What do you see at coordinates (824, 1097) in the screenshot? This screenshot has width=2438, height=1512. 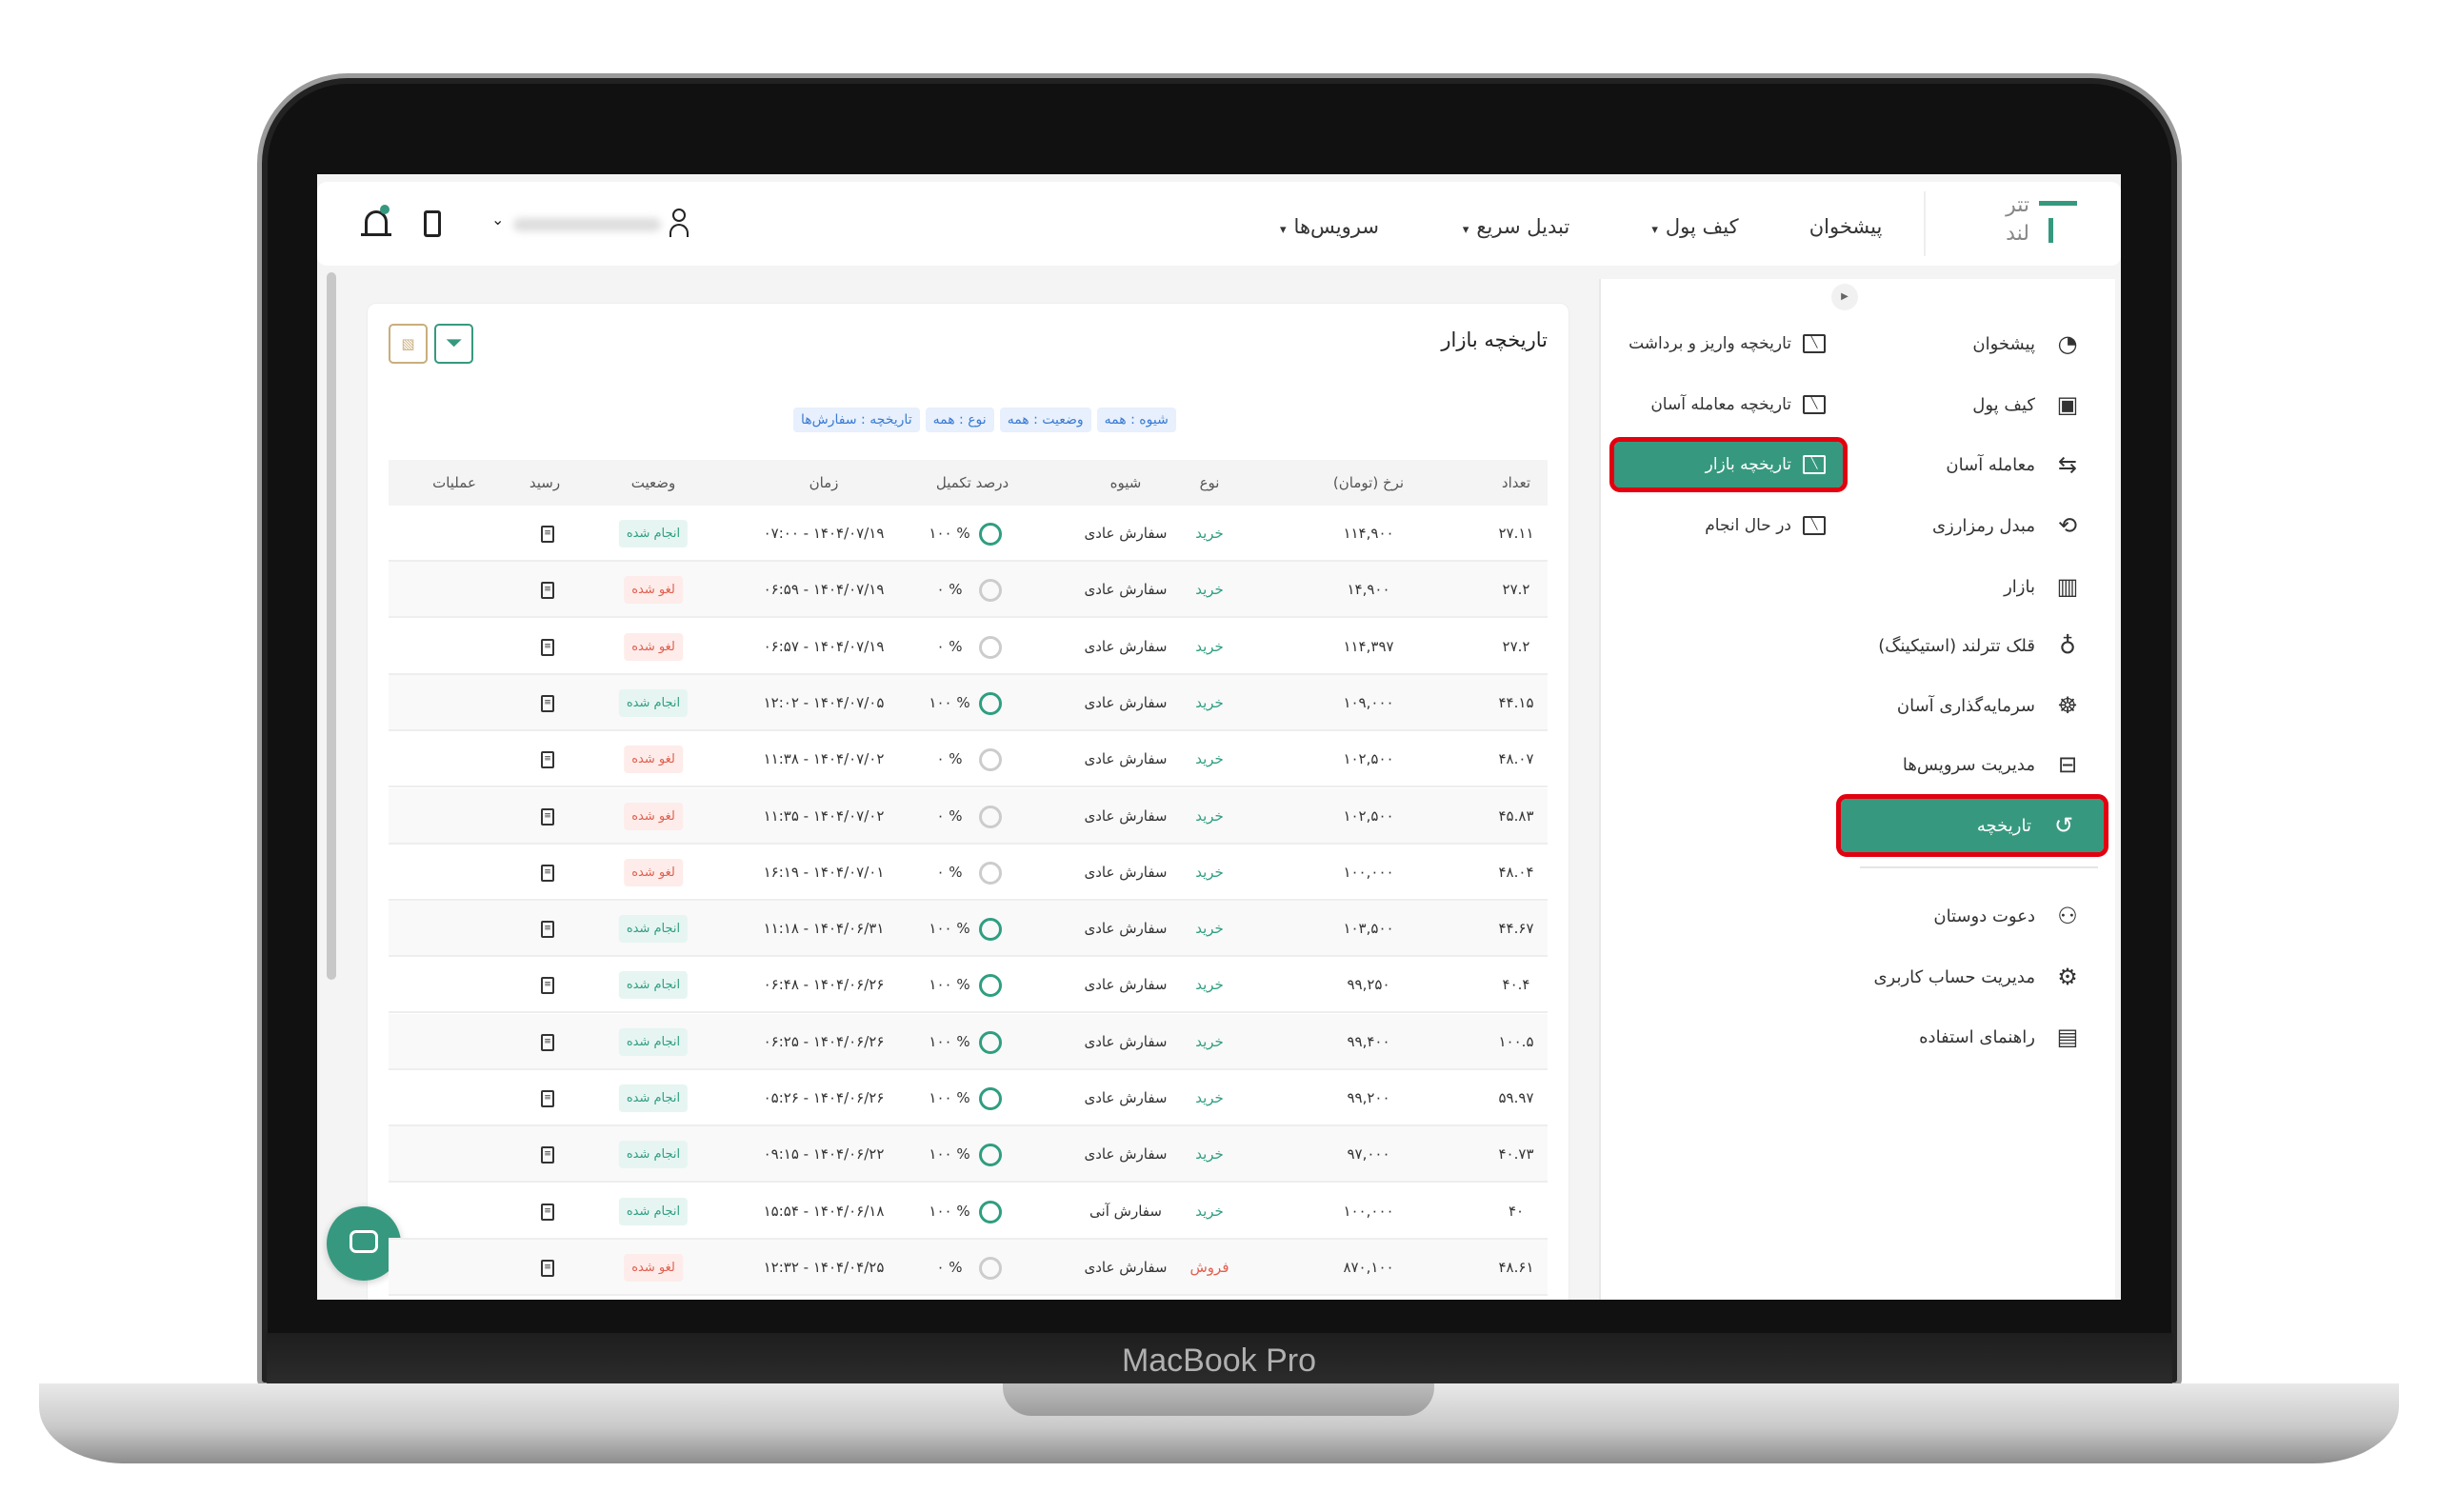 I see `time-cell: ۱۴۰۴/۰۶/۲۶ - ۰۵:۲۶` at bounding box center [824, 1097].